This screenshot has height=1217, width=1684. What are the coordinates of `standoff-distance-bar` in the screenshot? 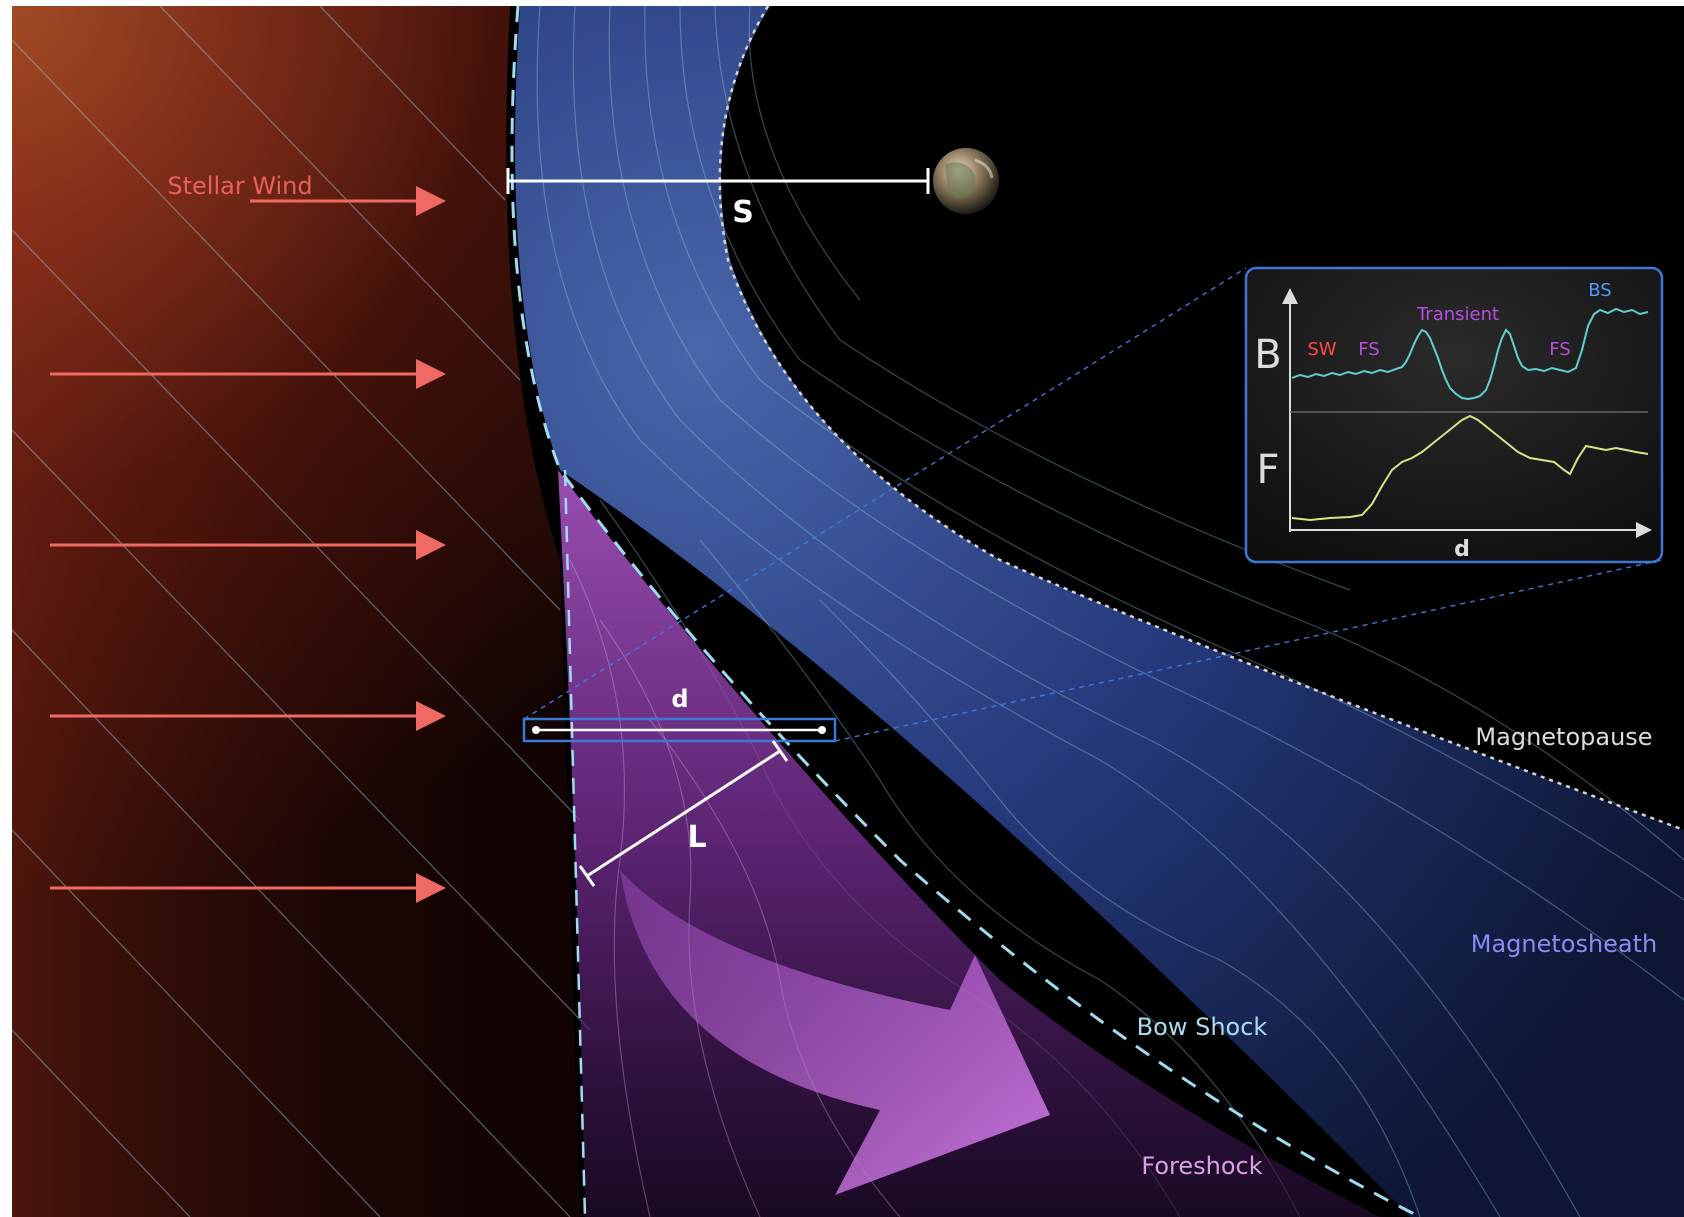 It's located at (718, 181).